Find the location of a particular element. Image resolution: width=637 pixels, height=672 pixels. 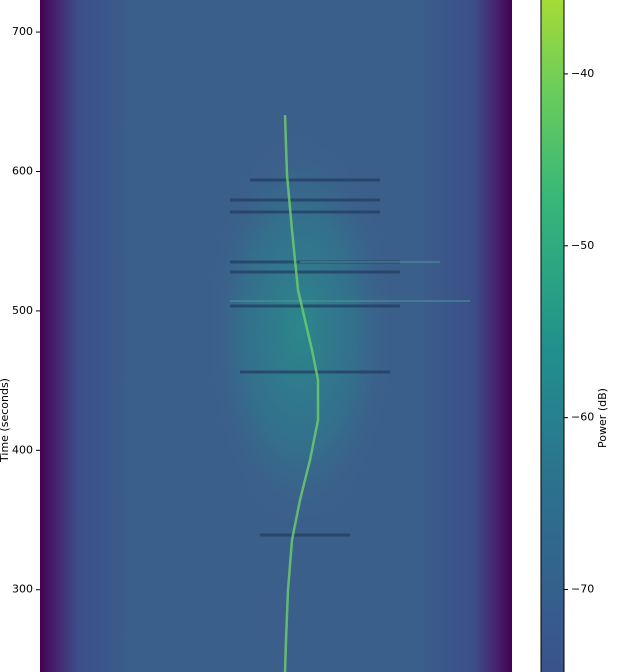

colorbar-tick-label: −70 is located at coordinates (582, 589).